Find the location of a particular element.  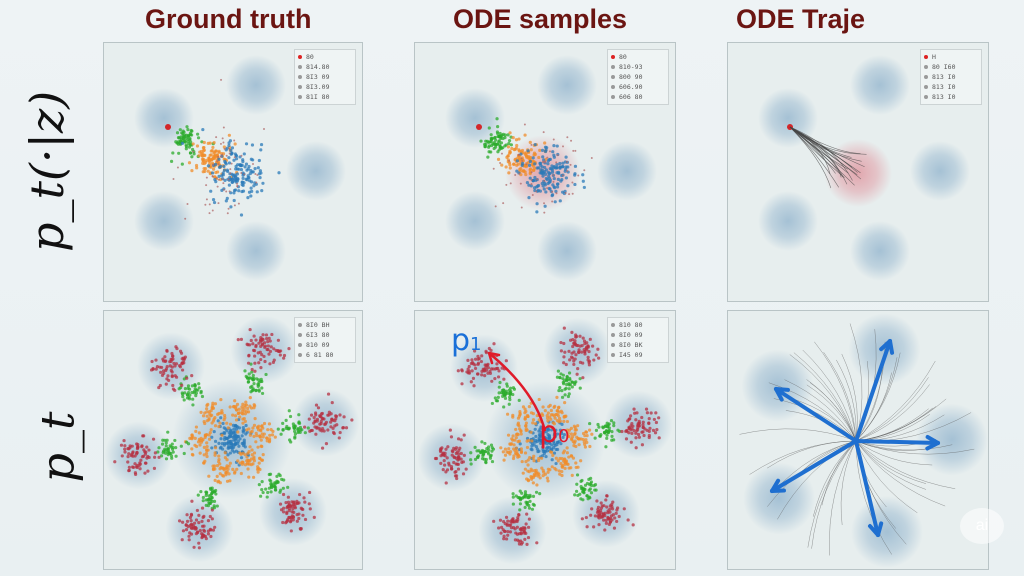

legend-top-mid: 80 810-93 800 90 606.90 606 80 is located at coordinates (638, 77).